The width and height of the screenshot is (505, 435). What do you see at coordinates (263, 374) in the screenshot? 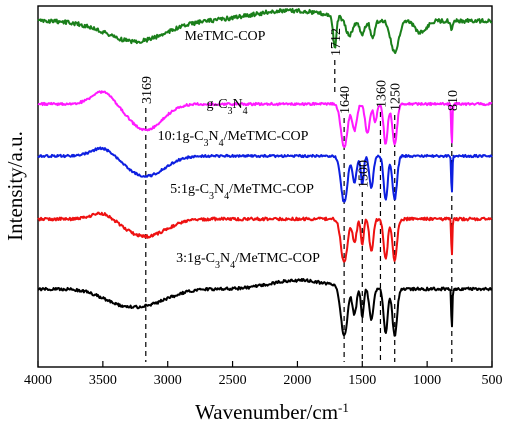
I see `x-axis-ticks: 4000 3500 3000 2500 2000 1500 1000 500` at bounding box center [263, 374].